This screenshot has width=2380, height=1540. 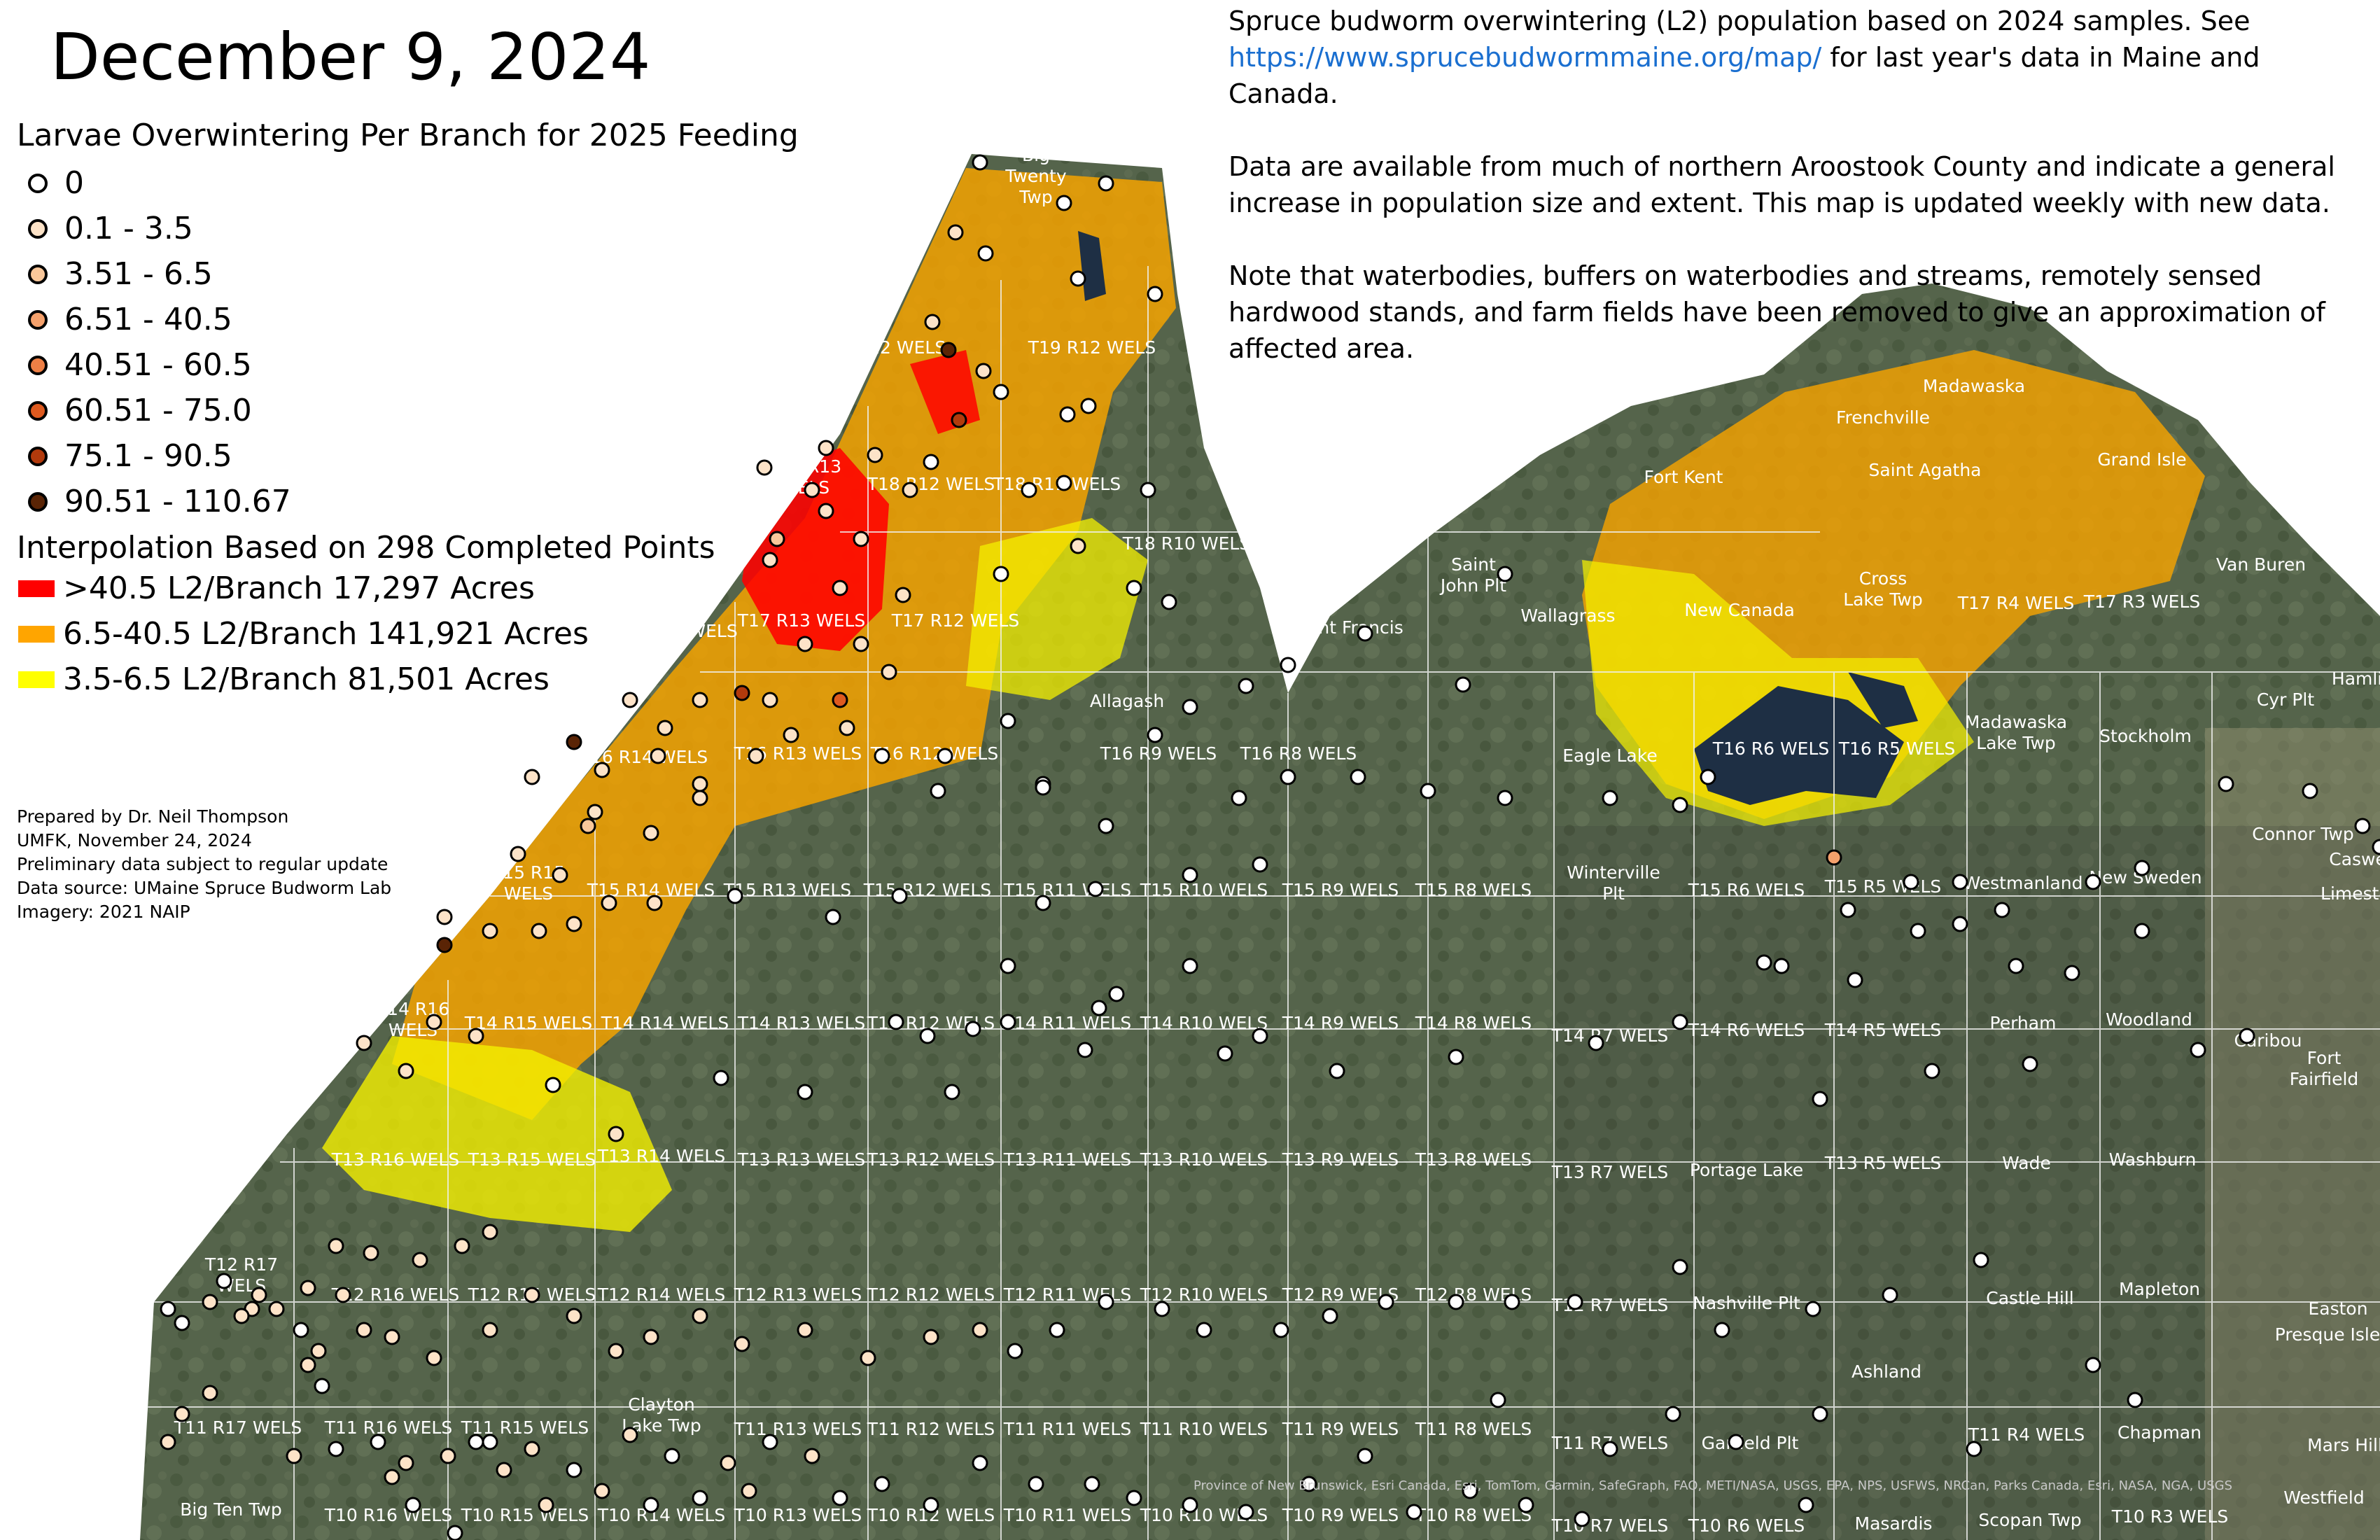 I want to click on map-link: https://www.sprucebudwormmaine.org/map/, so click(x=1525, y=57).